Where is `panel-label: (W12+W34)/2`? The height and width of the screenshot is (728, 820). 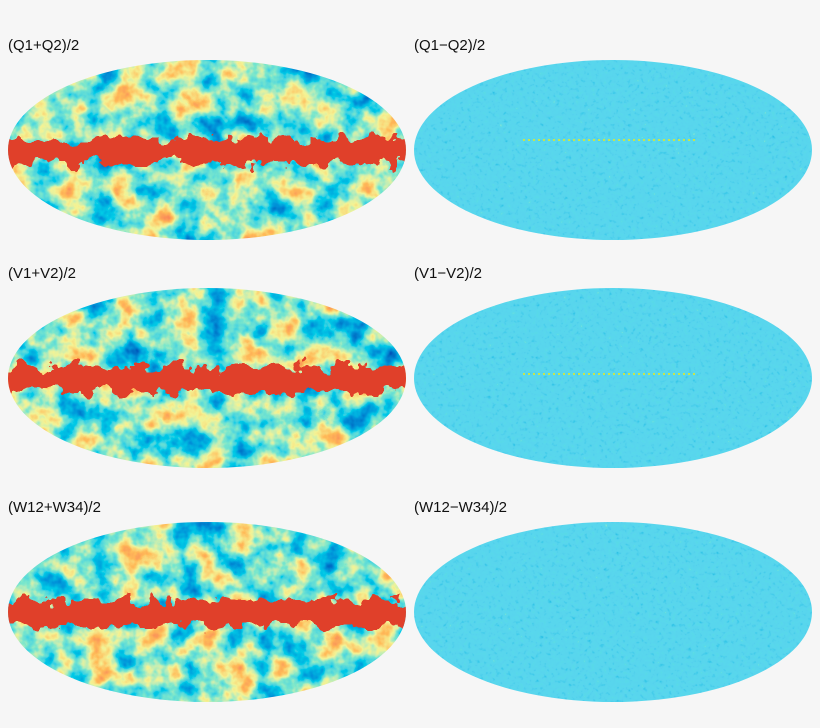 panel-label: (W12+W34)/2 is located at coordinates (54, 507).